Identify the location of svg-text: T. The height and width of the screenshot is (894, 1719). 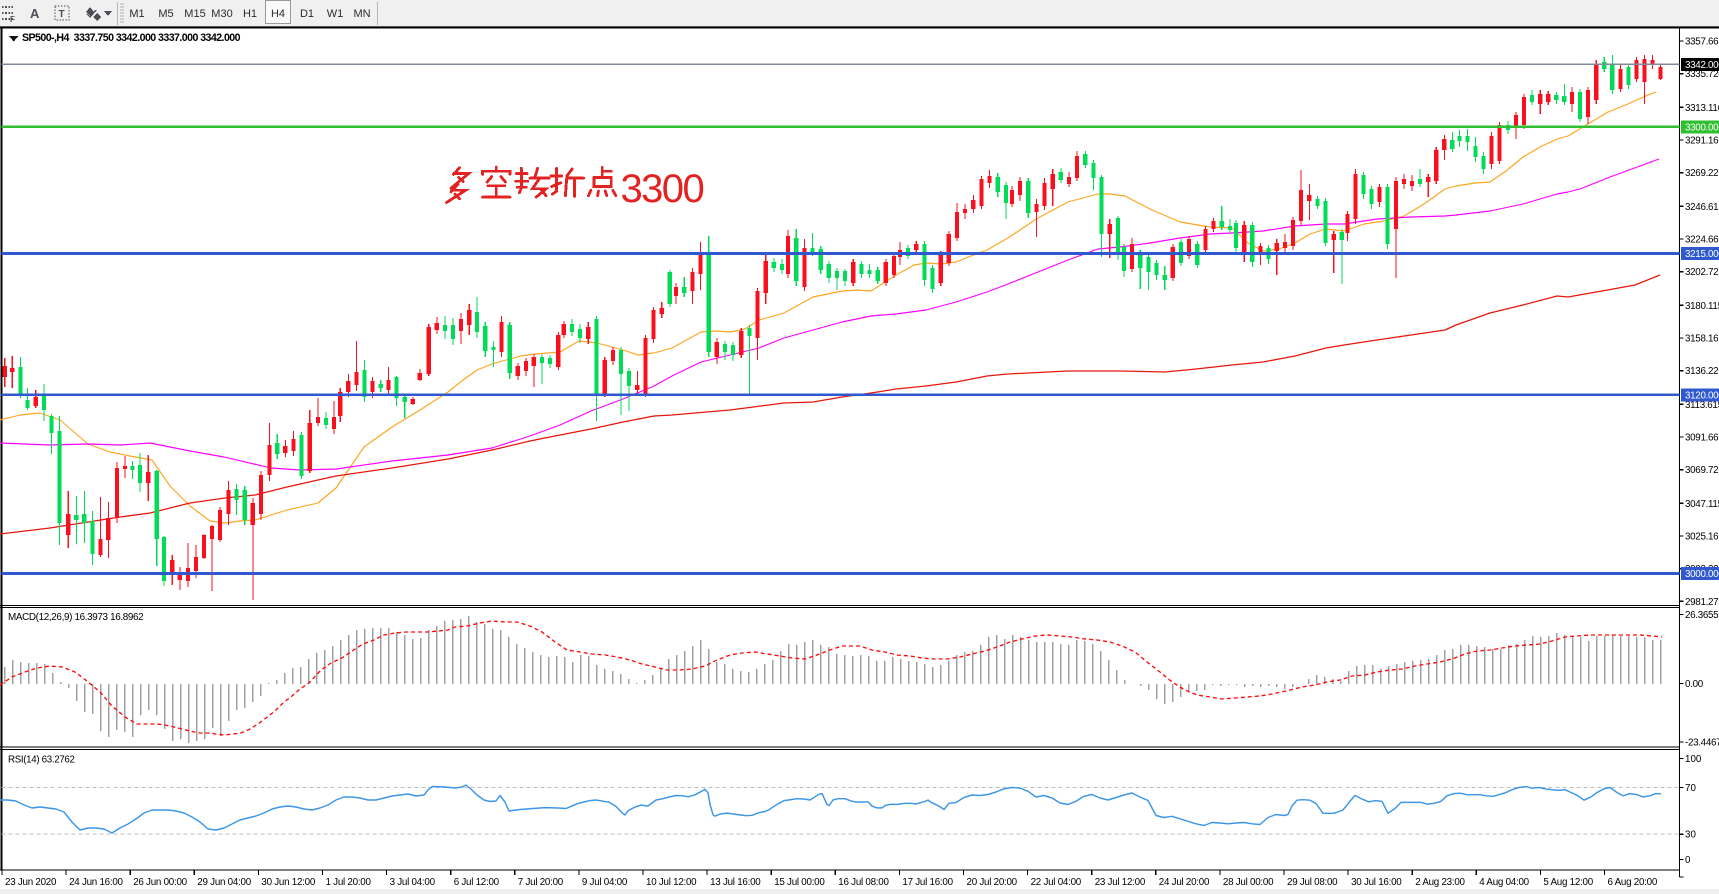
(62, 14).